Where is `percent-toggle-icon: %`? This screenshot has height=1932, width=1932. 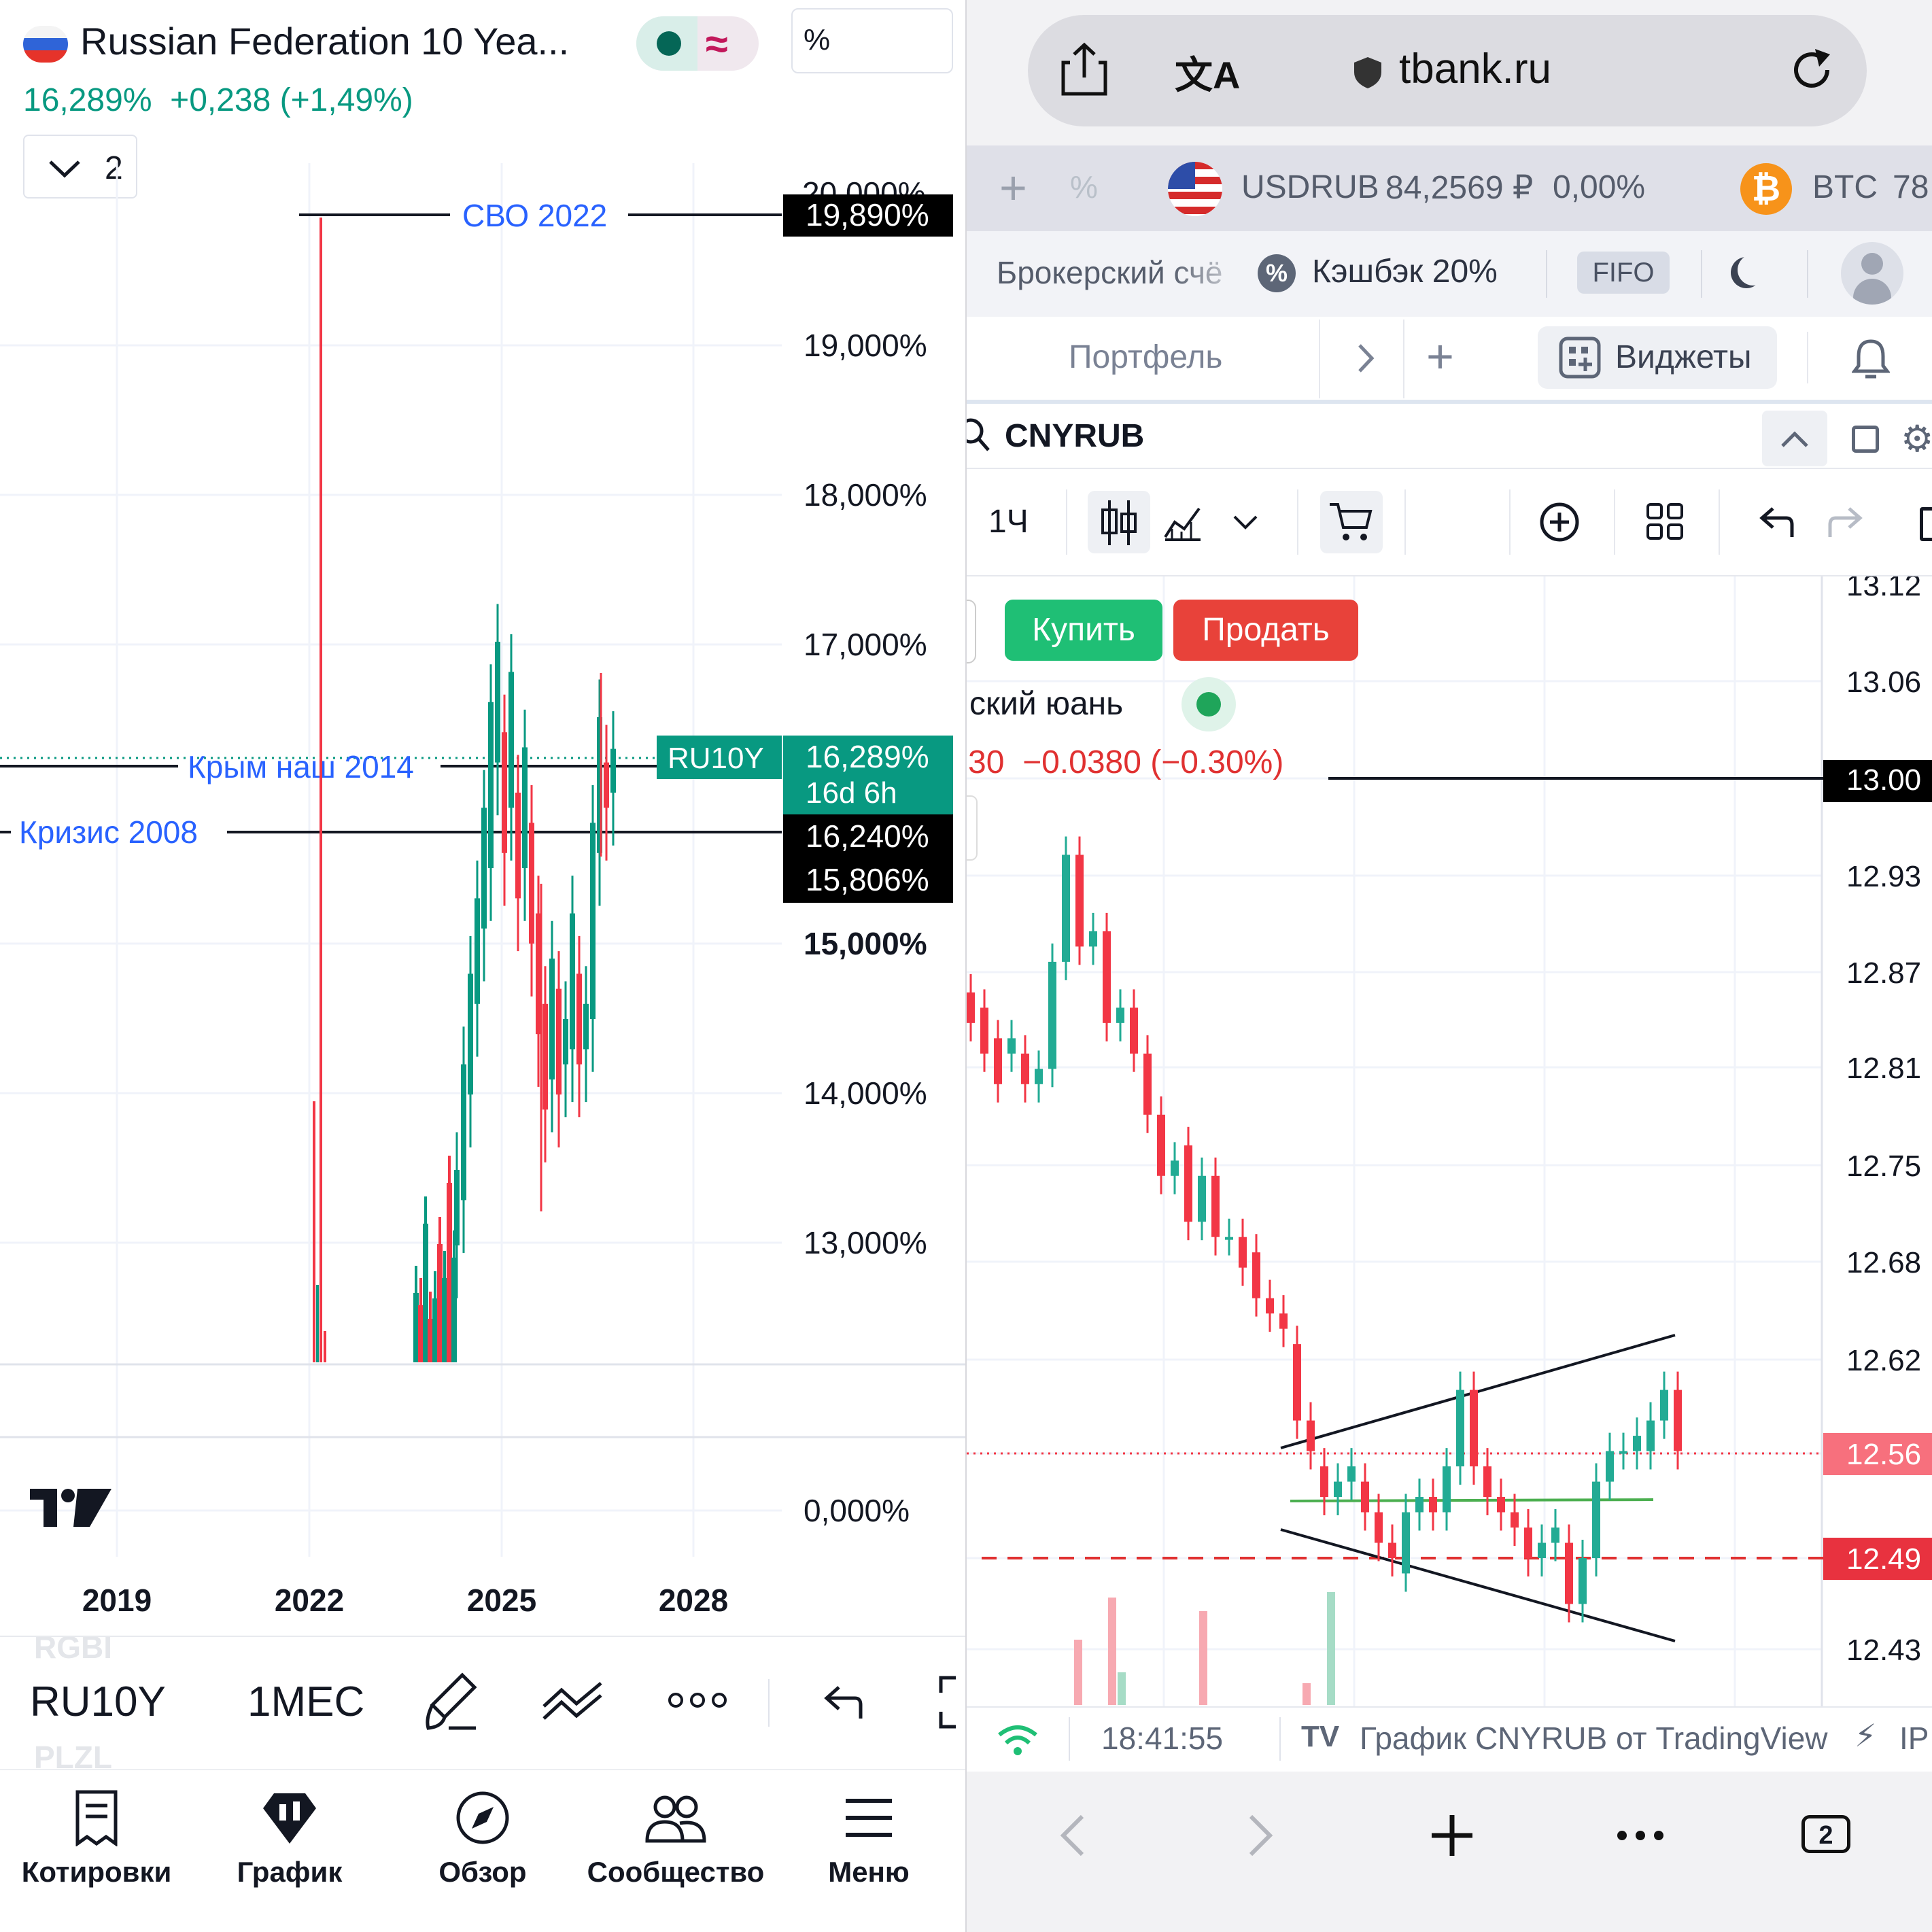
percent-toggle-icon: % is located at coordinates (1084, 187).